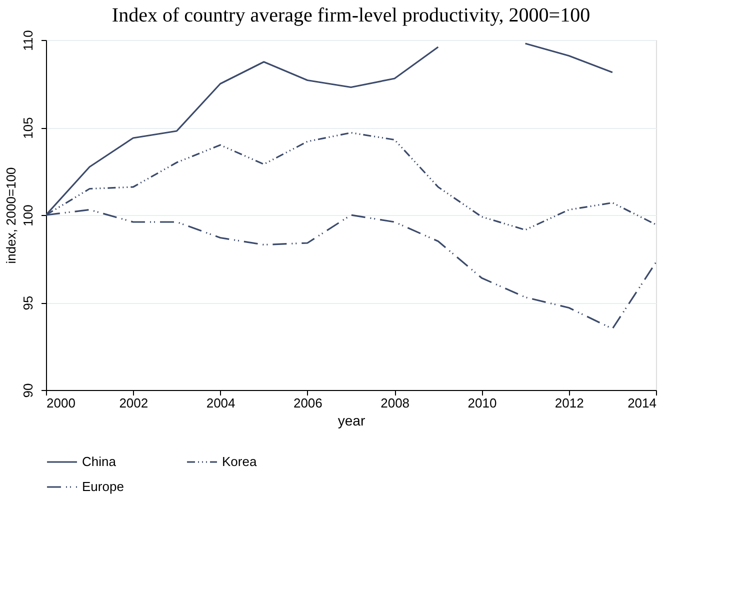  I want to click on chart-title: Index of country average firm-level productivity, 2000=100, so click(351, 15).